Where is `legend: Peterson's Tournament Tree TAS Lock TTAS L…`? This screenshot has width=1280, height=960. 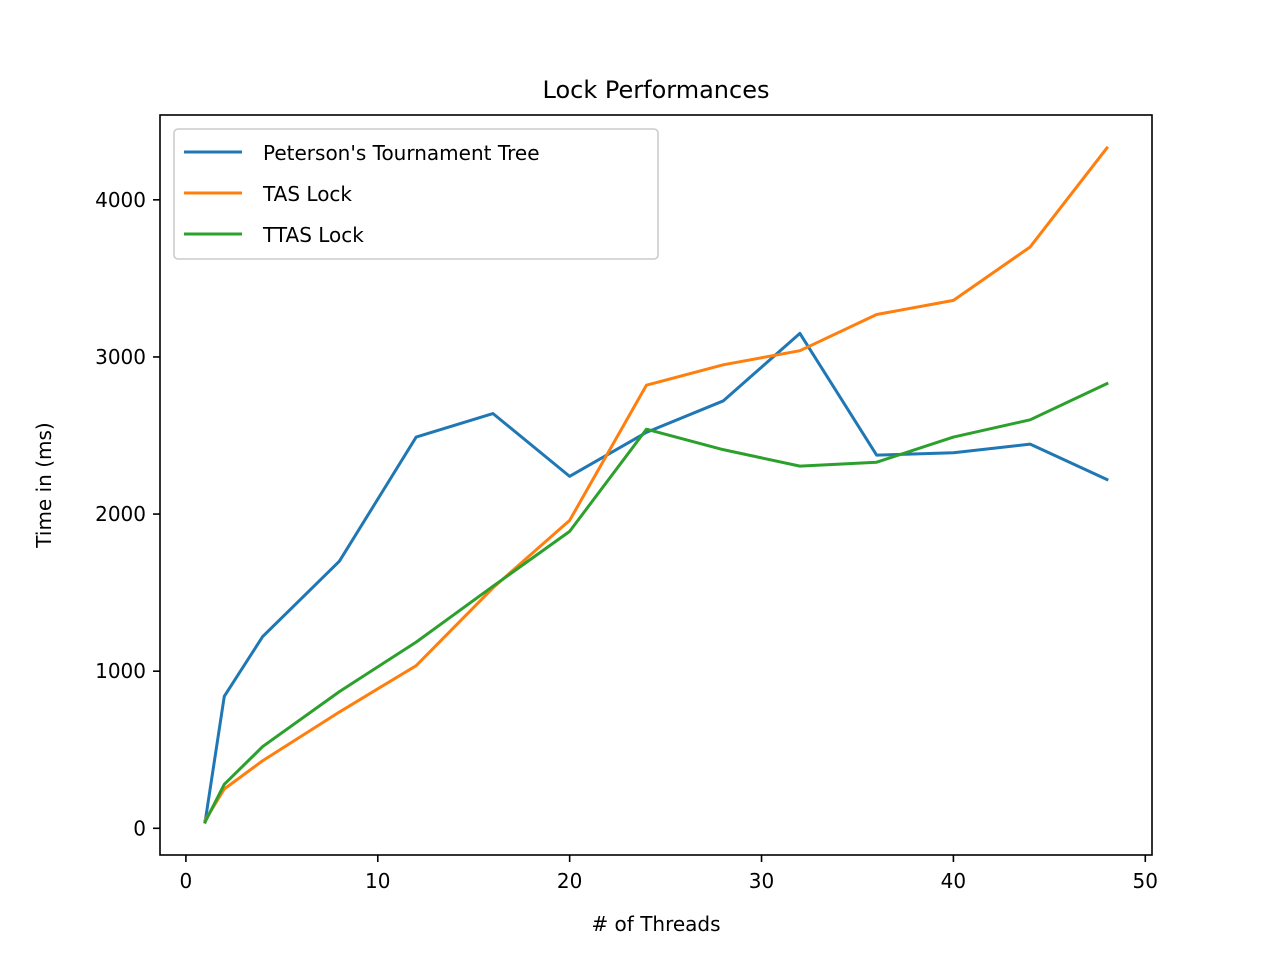 legend: Peterson's Tournament Tree TAS Lock TTAS L… is located at coordinates (416, 194).